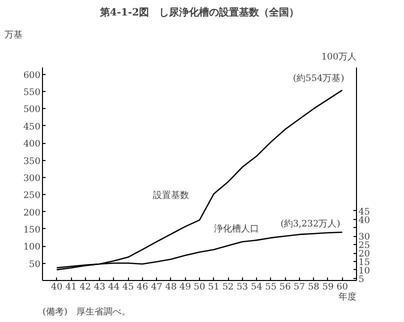  What do you see at coordinates (32, 145) in the screenshot?
I see `y-tick-label: 400` at bounding box center [32, 145].